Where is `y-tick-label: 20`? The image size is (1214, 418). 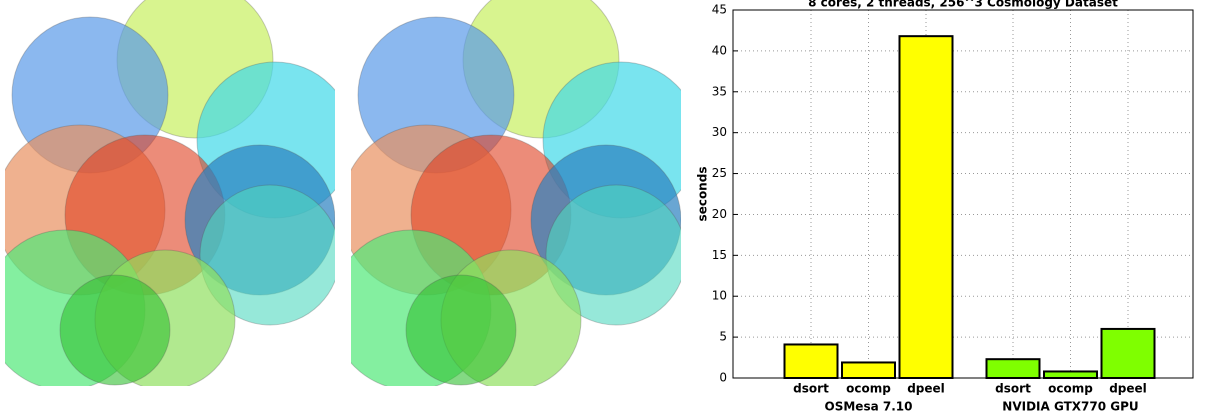 y-tick-label: 20 is located at coordinates (719, 214).